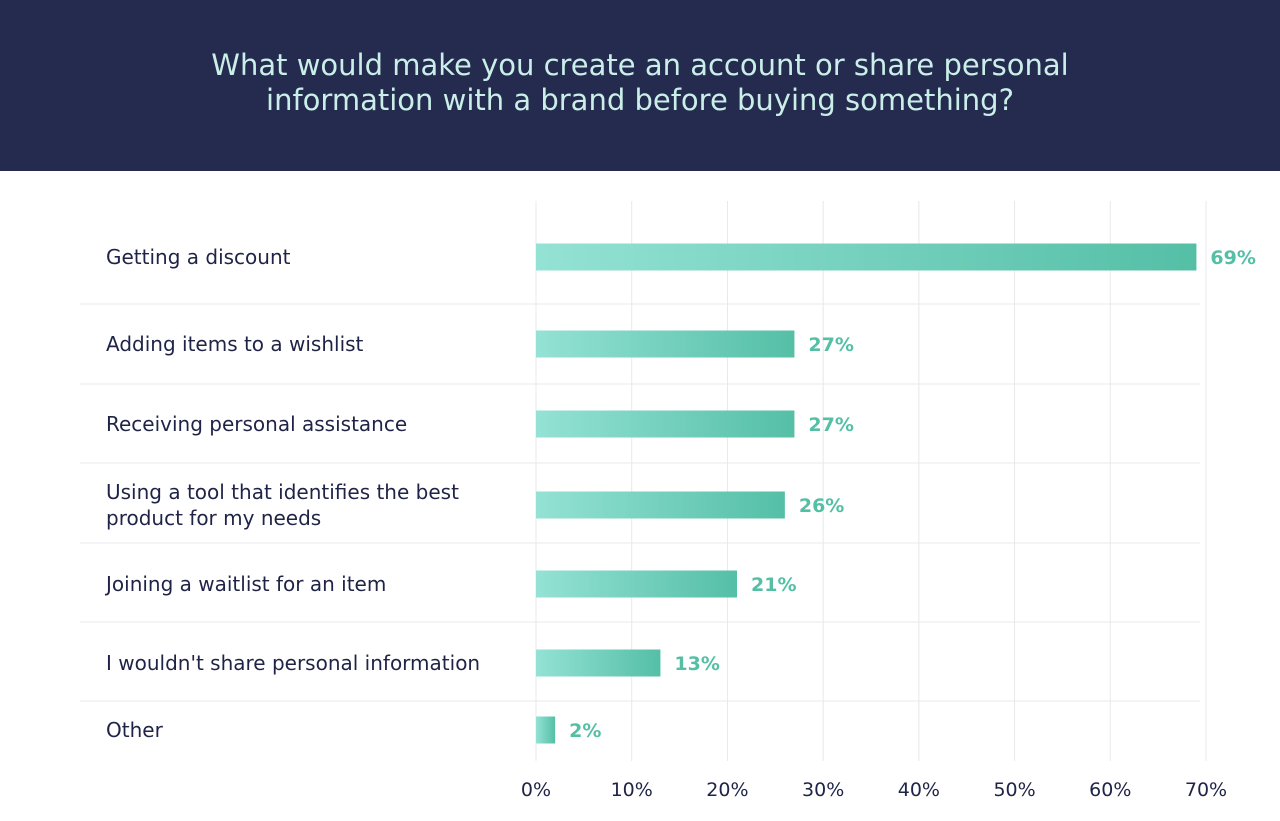 This screenshot has height=821, width=1280. What do you see at coordinates (821, 506) in the screenshot?
I see `data-label: 26%` at bounding box center [821, 506].